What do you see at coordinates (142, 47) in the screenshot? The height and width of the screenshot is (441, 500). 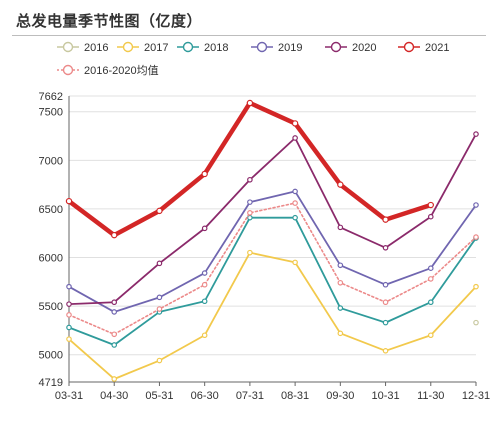 I see `legend-item-2017: 2017` at bounding box center [142, 47].